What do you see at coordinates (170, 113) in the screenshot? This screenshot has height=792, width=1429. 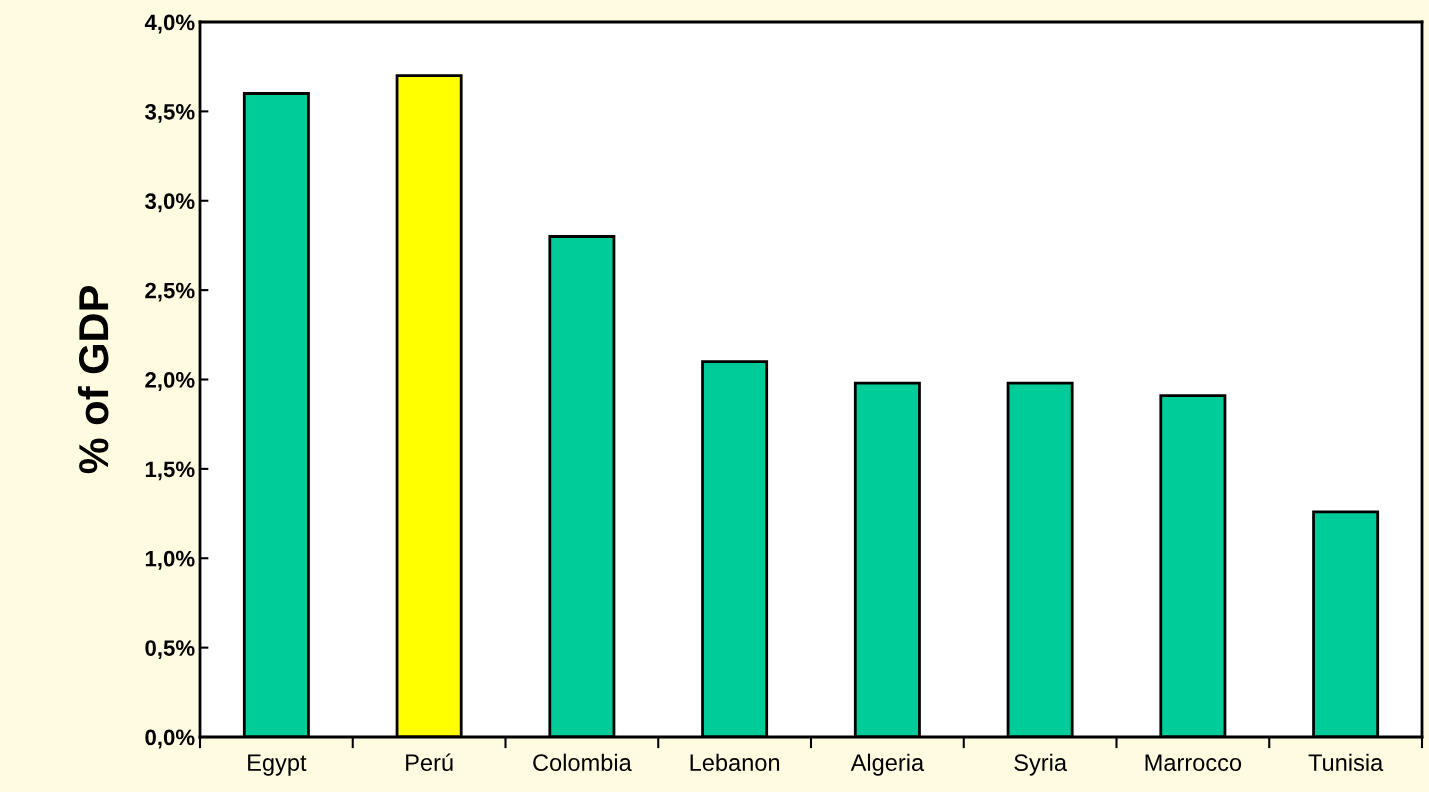 I see `y-tick-label: 3,5%` at bounding box center [170, 113].